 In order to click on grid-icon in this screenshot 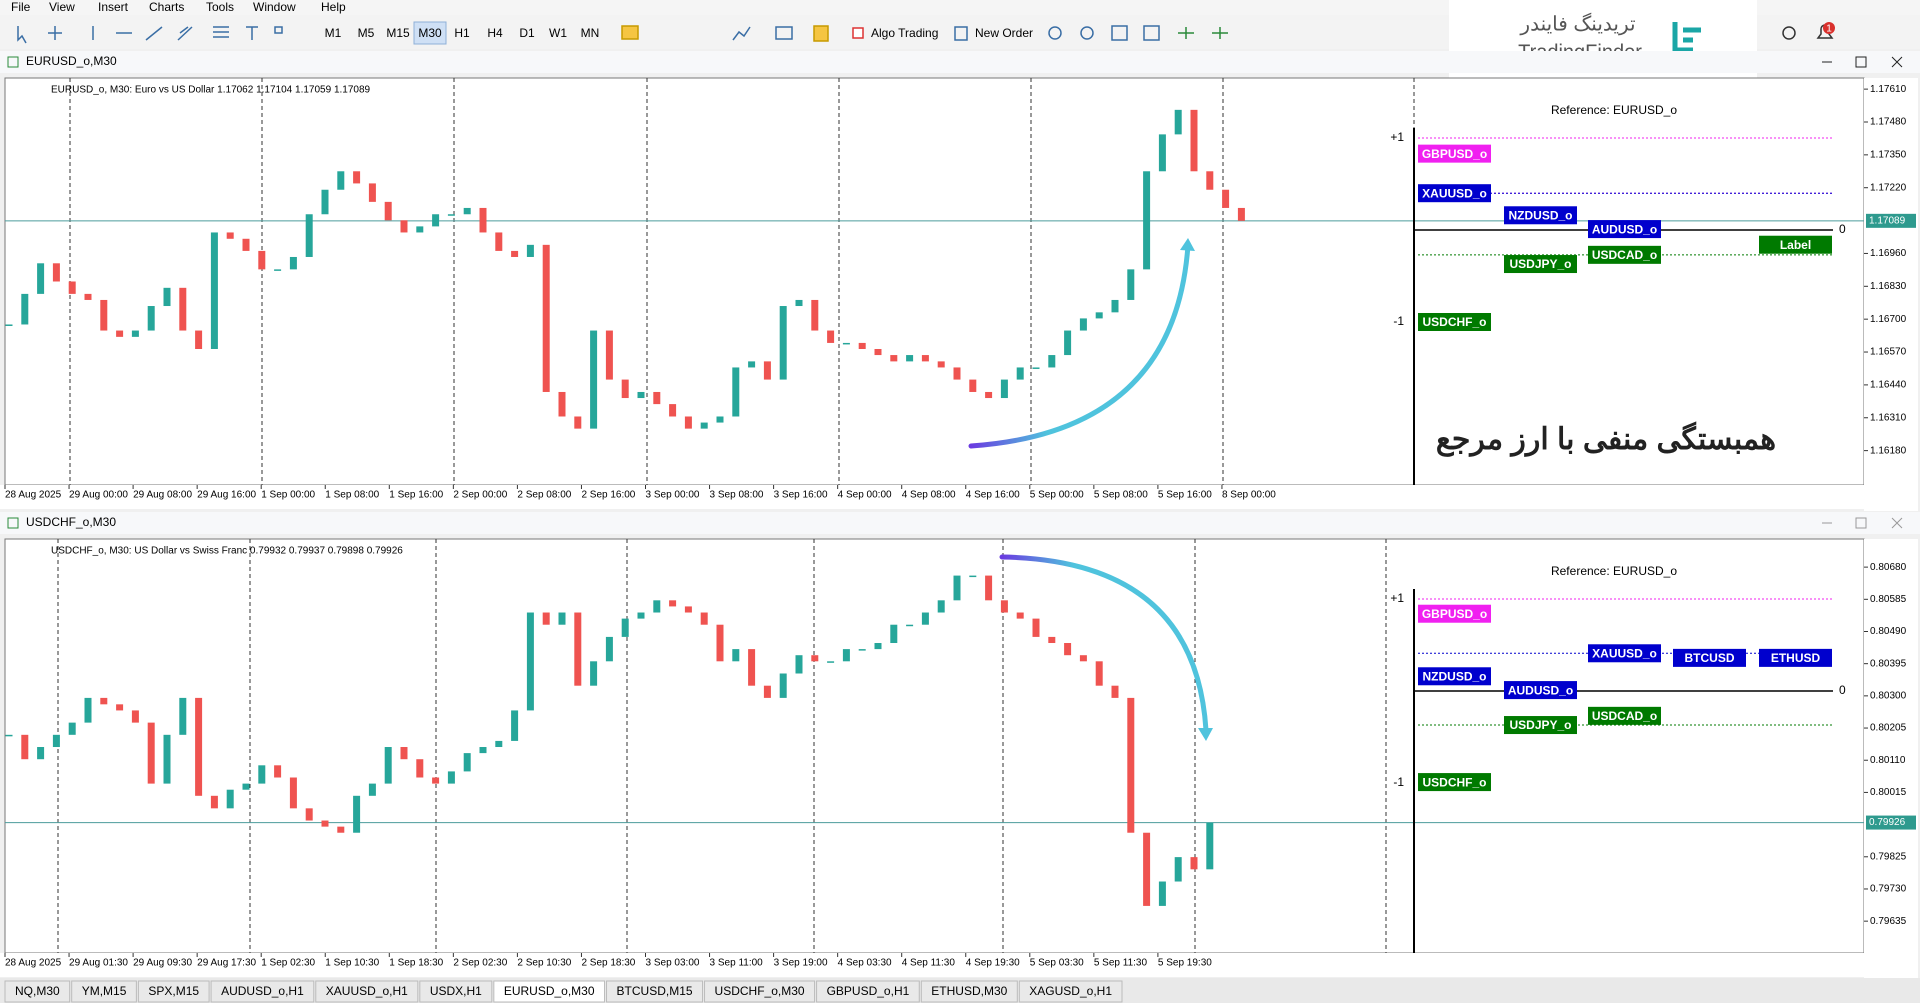, I will do `click(1119, 33)`.